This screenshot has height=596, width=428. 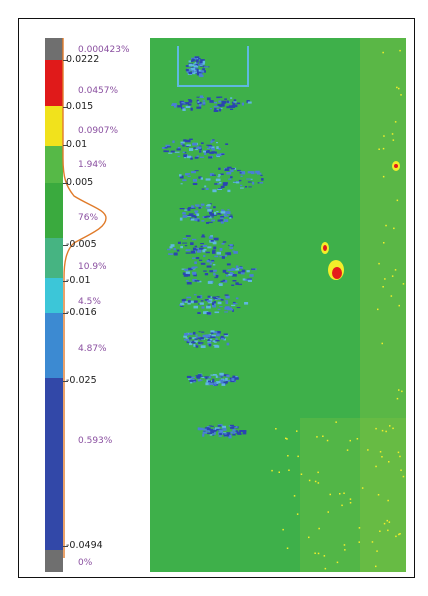 What do you see at coordinates (81, 380) in the screenshot?
I see `legend-tick-label: -0.025` at bounding box center [81, 380].